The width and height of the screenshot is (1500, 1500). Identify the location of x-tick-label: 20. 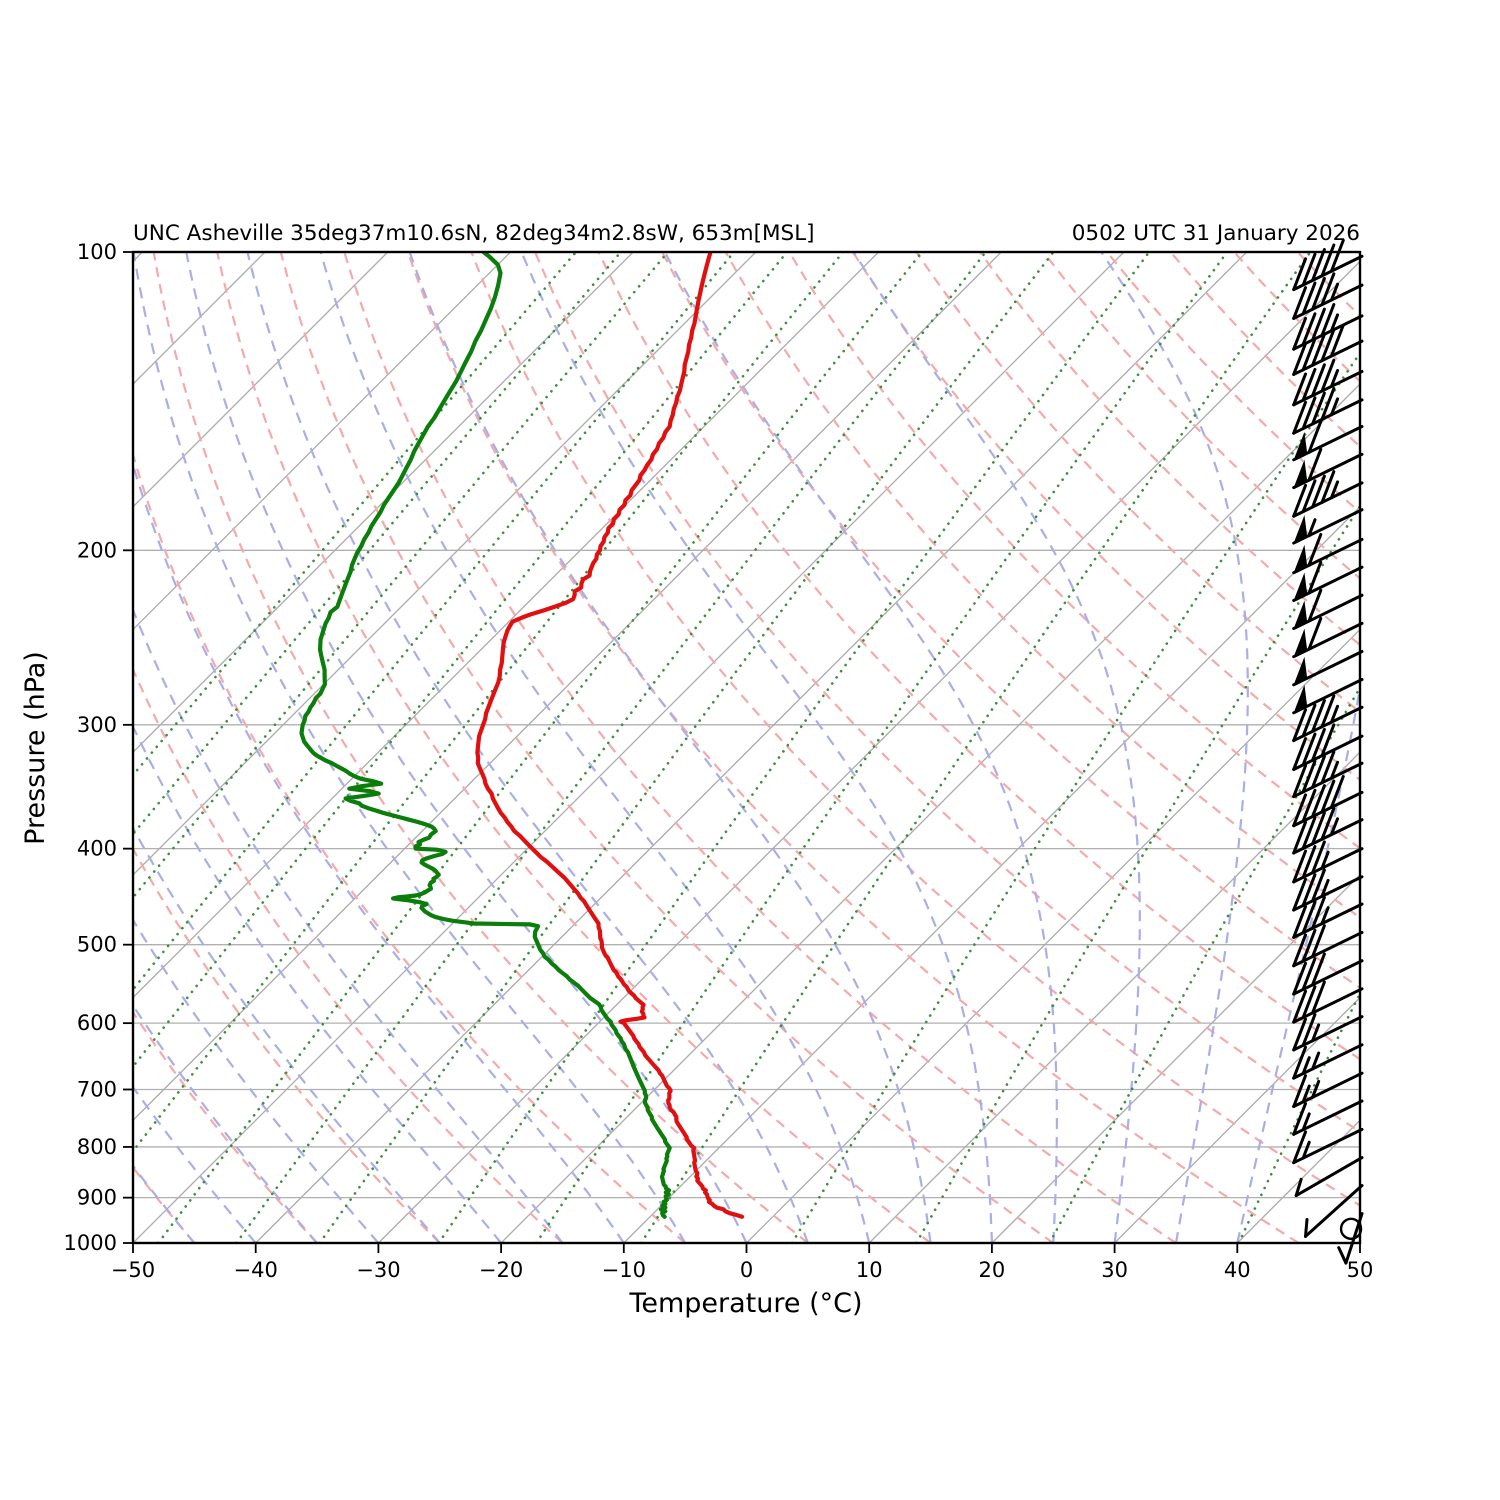
(992, 1270).